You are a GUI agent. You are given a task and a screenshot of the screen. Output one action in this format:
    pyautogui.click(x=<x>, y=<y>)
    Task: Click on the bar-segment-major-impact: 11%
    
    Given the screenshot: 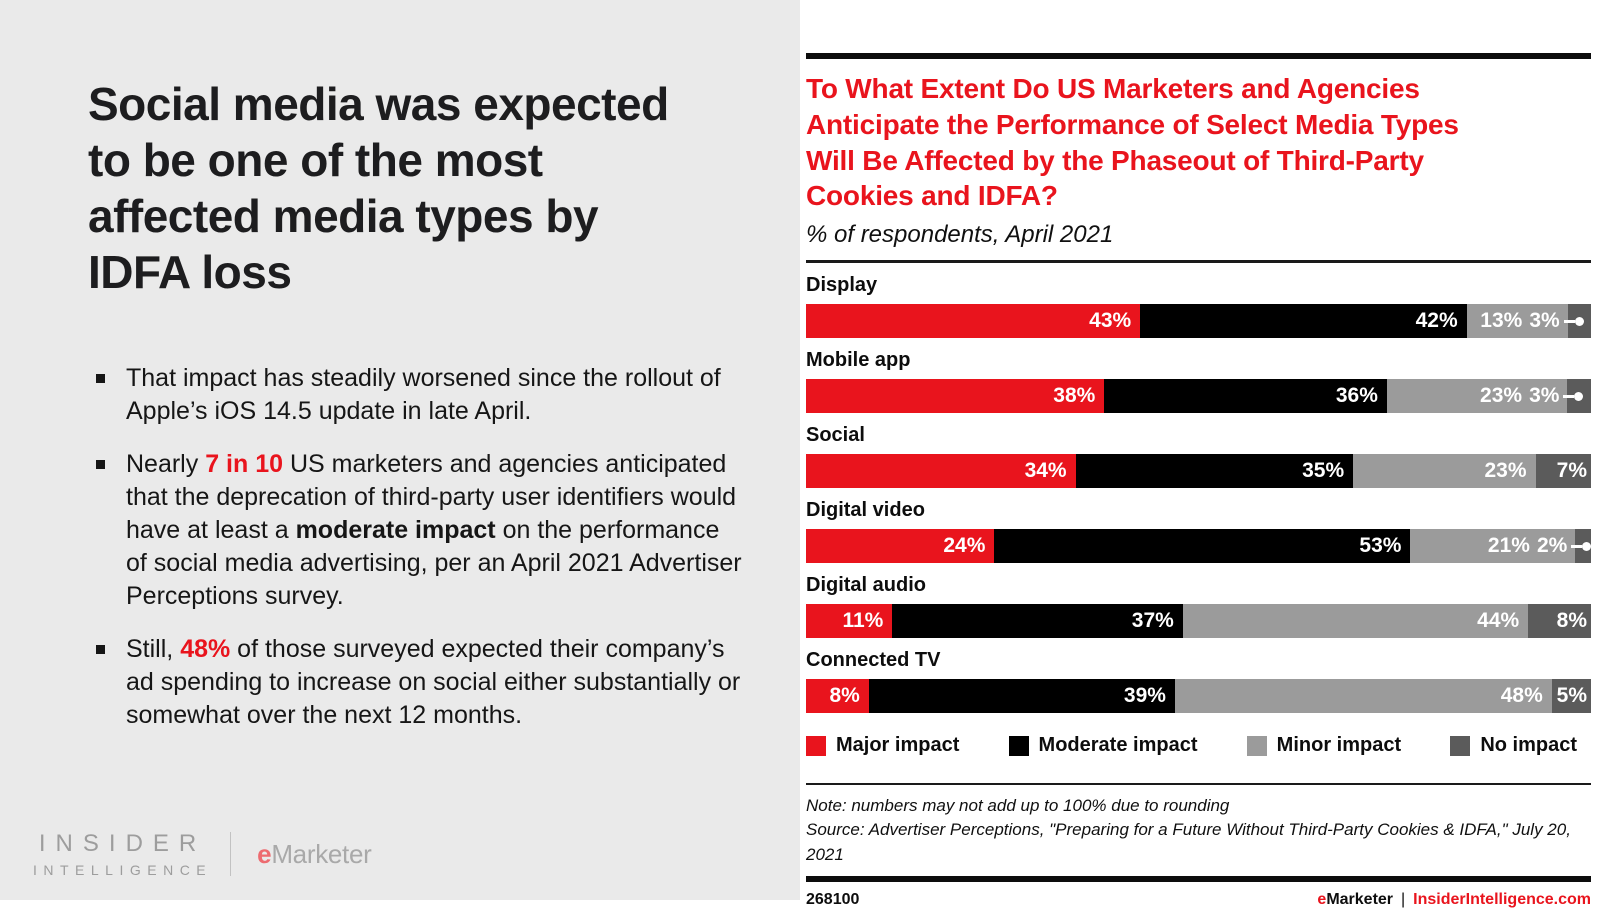 What is the action you would take?
    pyautogui.click(x=849, y=621)
    